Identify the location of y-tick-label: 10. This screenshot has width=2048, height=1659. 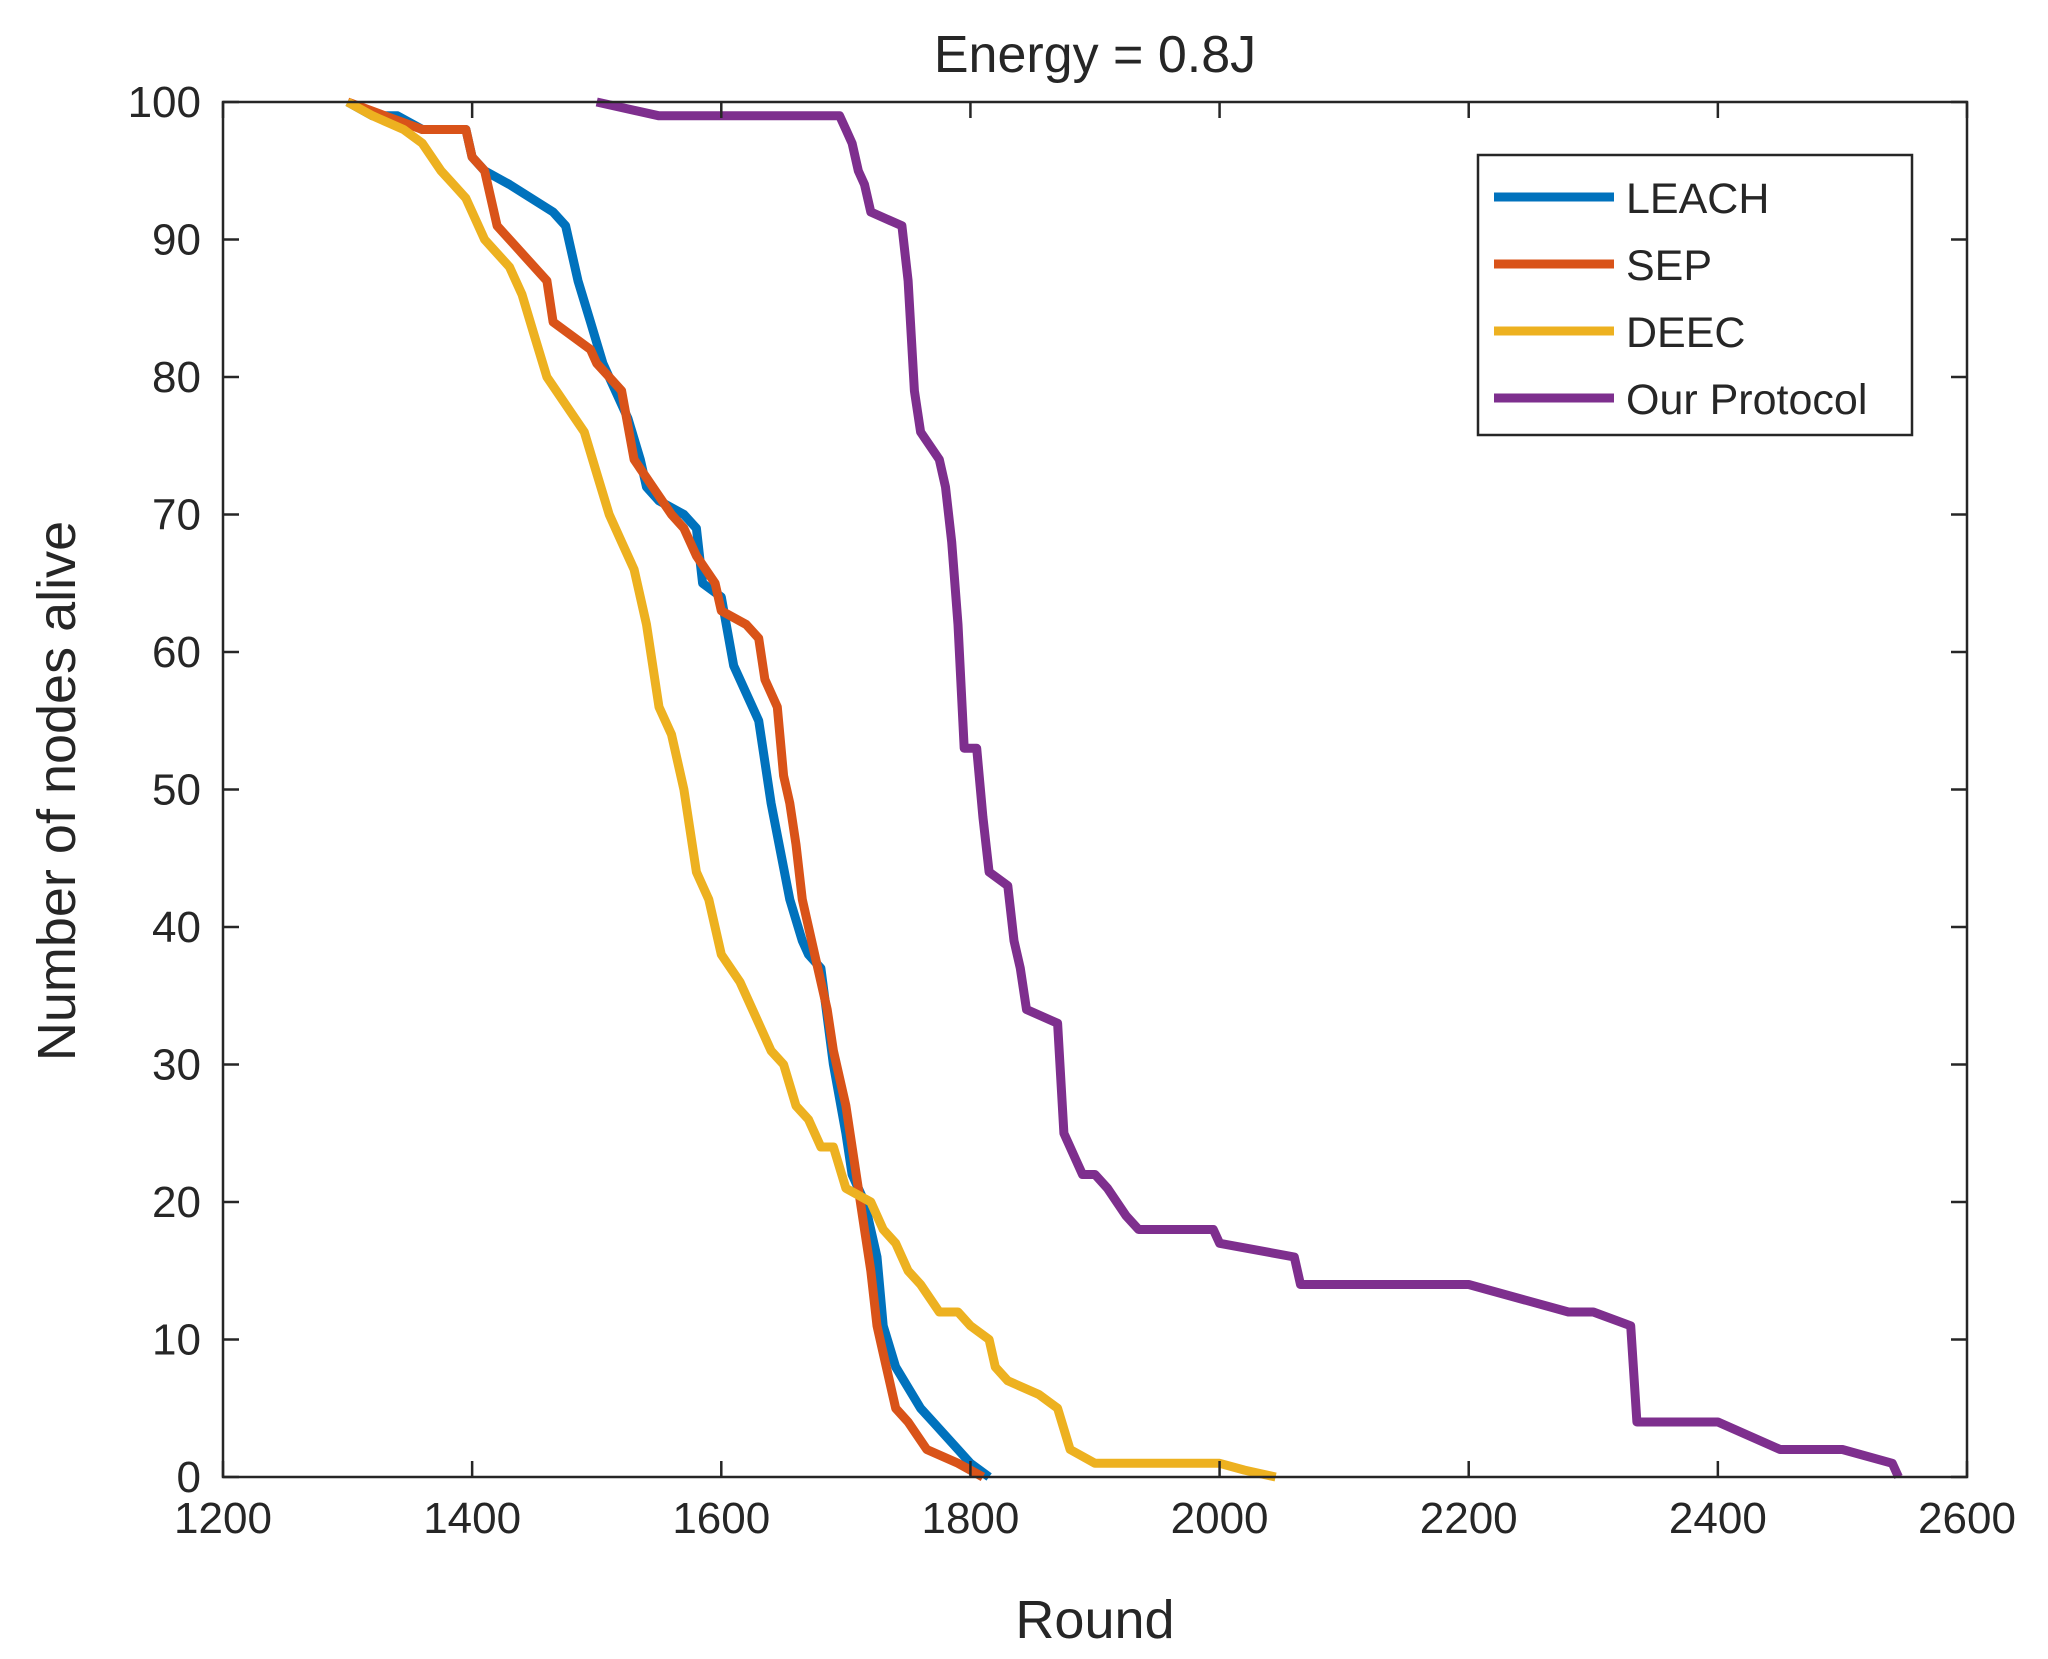
(176, 1340).